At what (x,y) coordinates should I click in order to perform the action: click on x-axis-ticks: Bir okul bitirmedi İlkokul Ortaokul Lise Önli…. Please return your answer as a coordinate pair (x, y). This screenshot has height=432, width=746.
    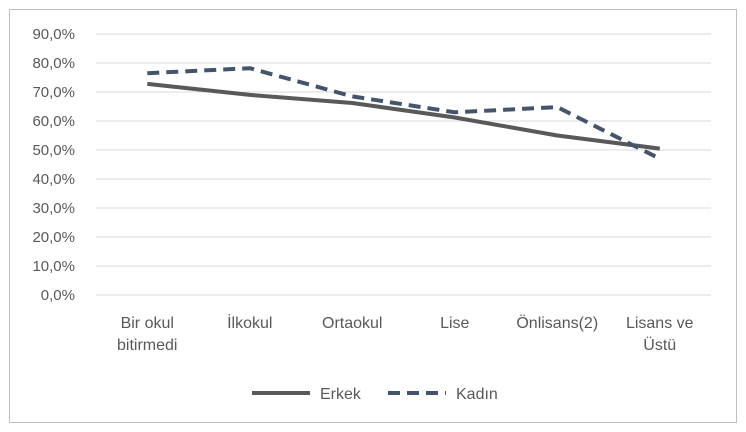
    Looking at the image, I should click on (405, 333).